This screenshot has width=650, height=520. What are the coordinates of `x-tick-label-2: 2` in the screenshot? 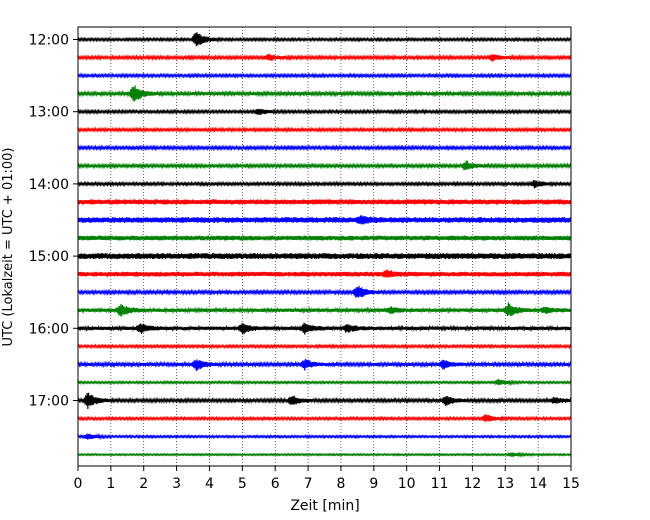 It's located at (143, 484).